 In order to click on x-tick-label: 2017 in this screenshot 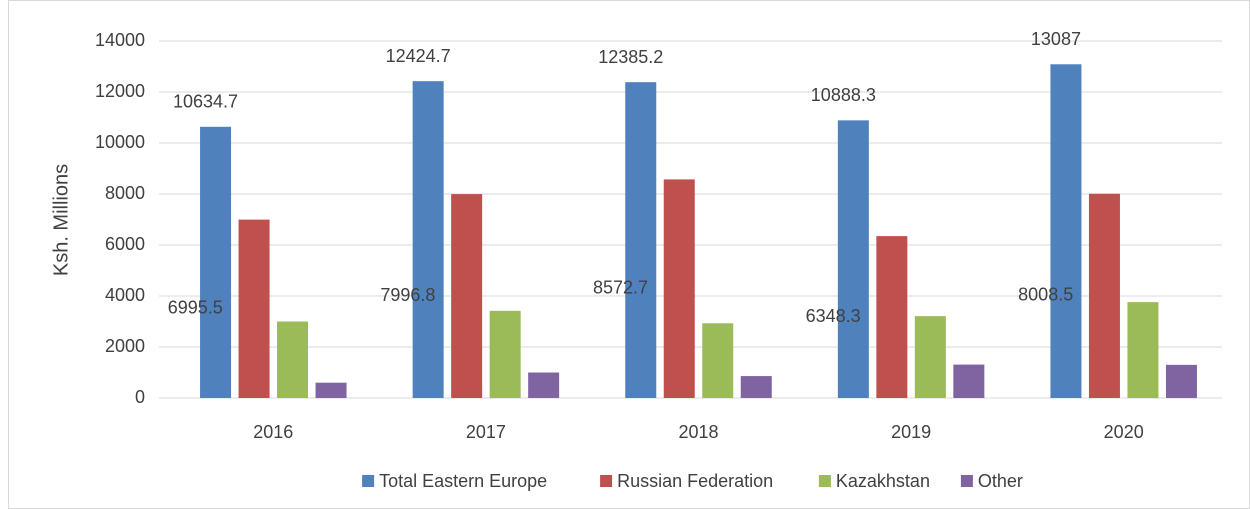, I will do `click(486, 432)`.